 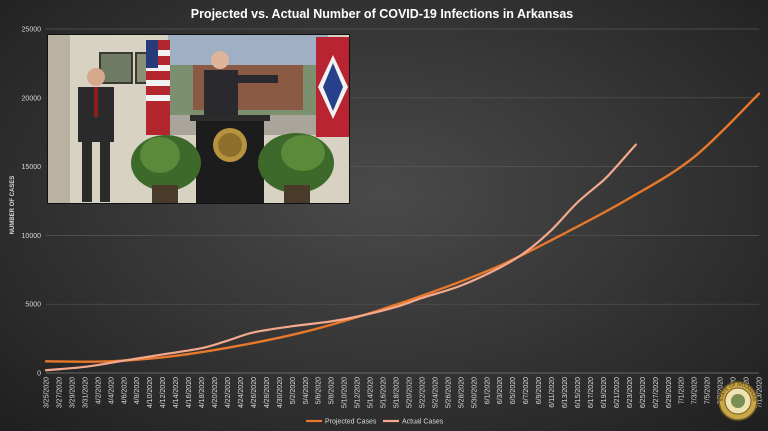 What do you see at coordinates (591, 392) in the screenshot?
I see `x-tick-label: 6/17/2020` at bounding box center [591, 392].